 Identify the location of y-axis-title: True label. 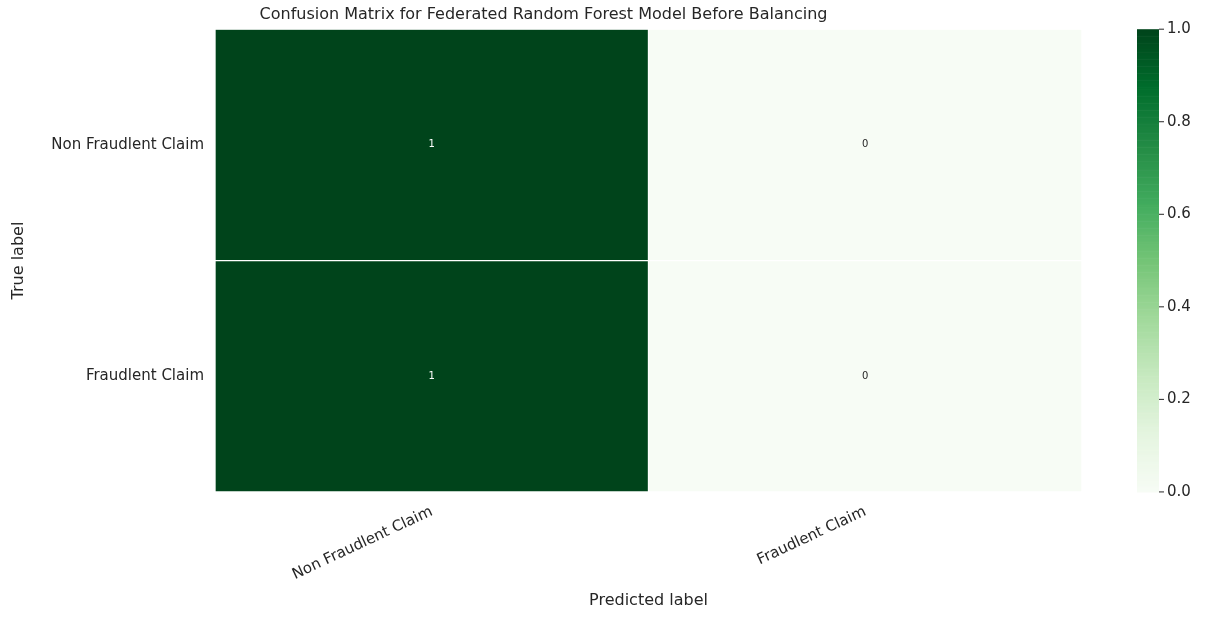
(17, 261).